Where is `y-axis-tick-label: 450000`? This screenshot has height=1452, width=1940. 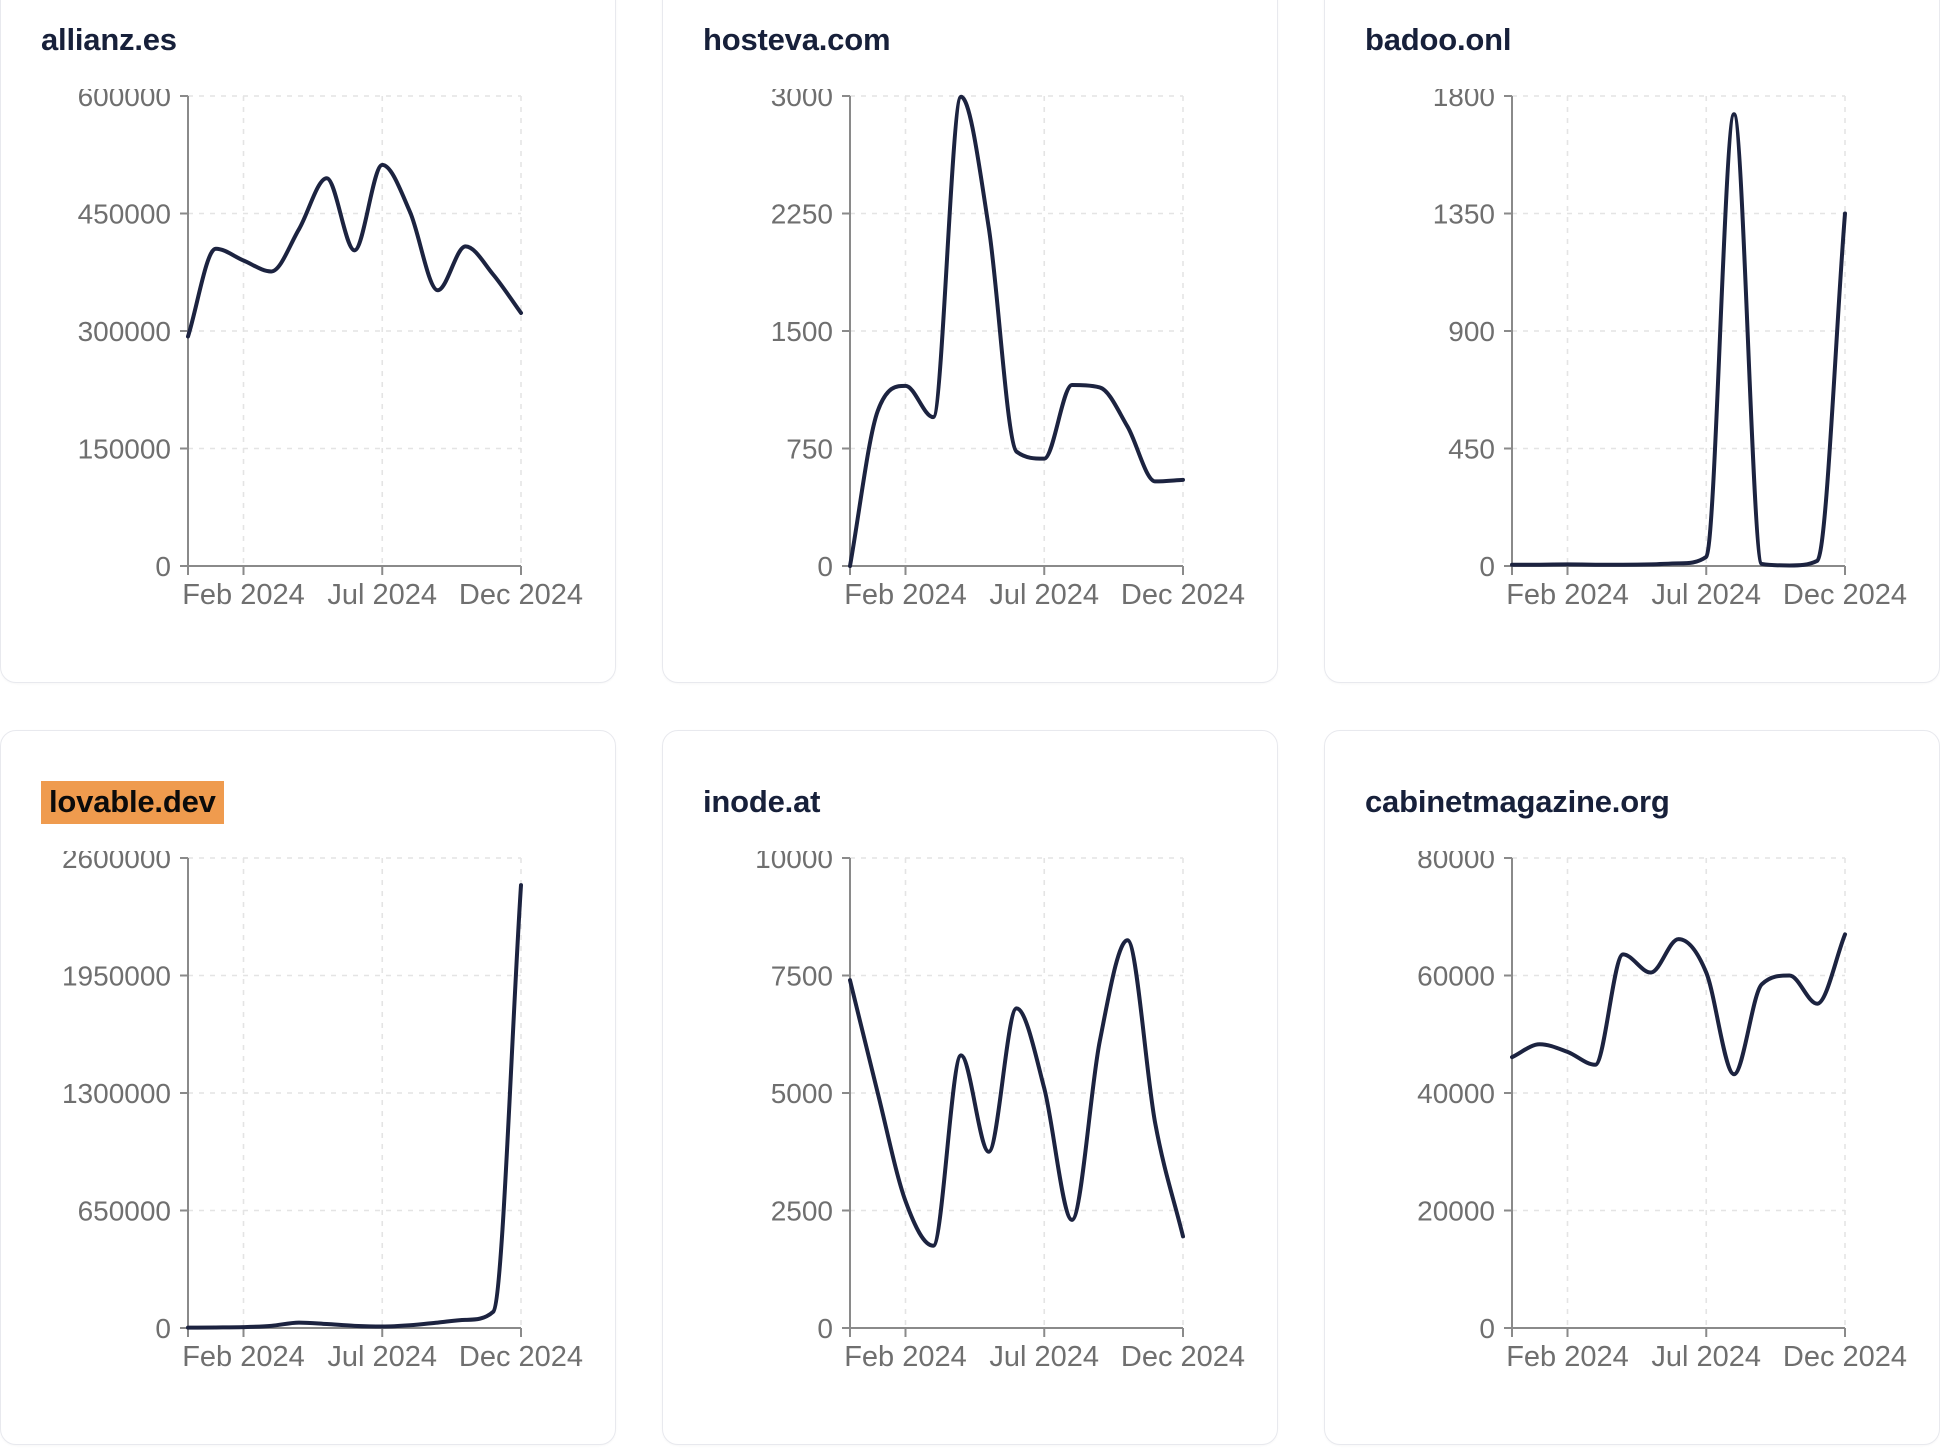
y-axis-tick-label: 450000 is located at coordinates (124, 214).